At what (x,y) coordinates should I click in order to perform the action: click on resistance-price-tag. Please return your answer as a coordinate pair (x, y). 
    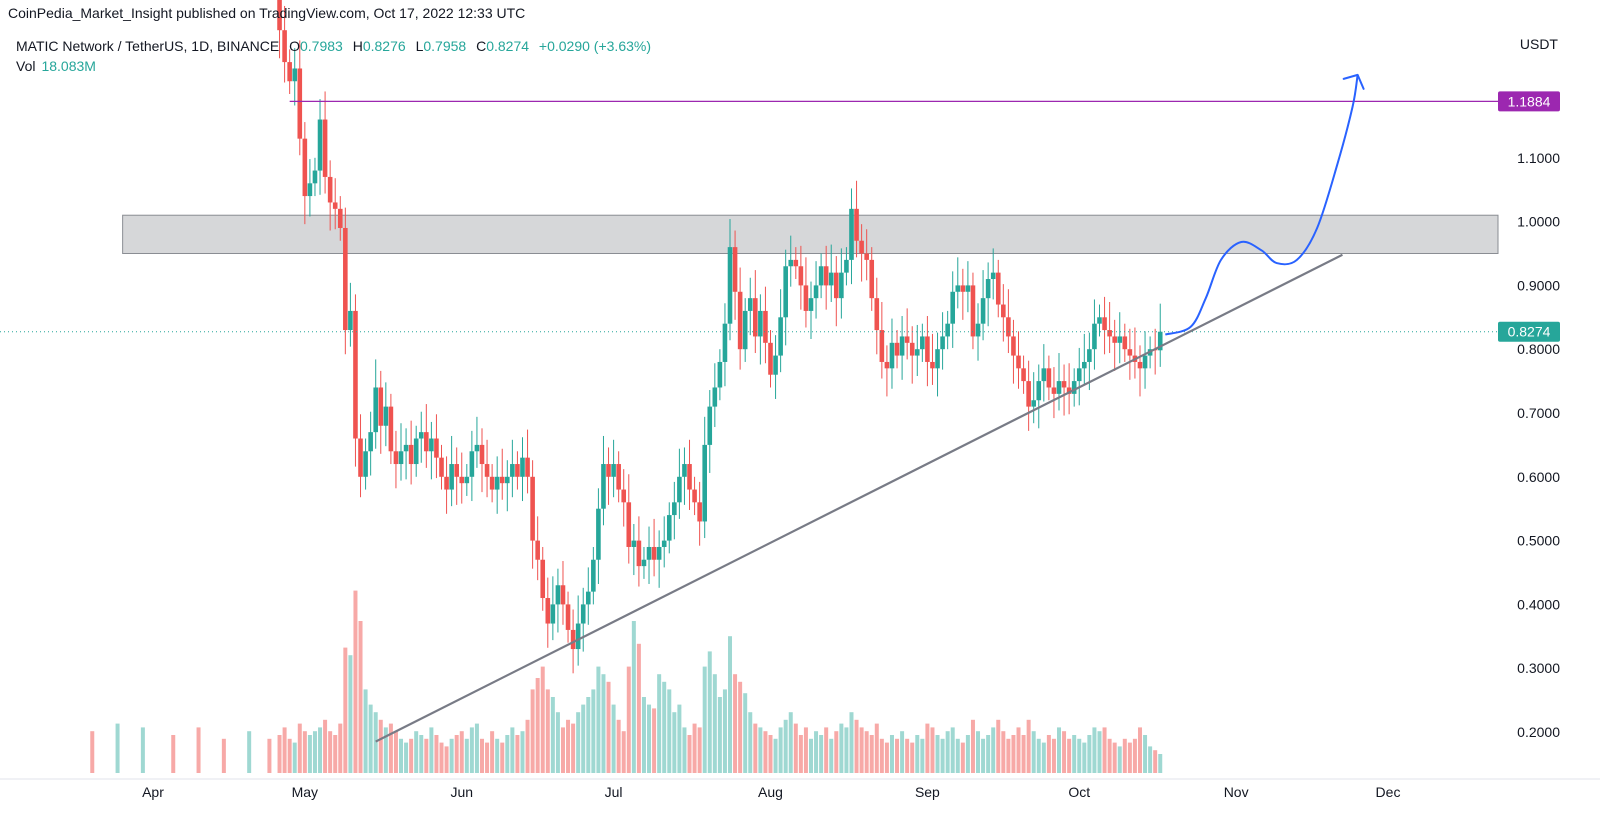
    Looking at the image, I should click on (1529, 101).